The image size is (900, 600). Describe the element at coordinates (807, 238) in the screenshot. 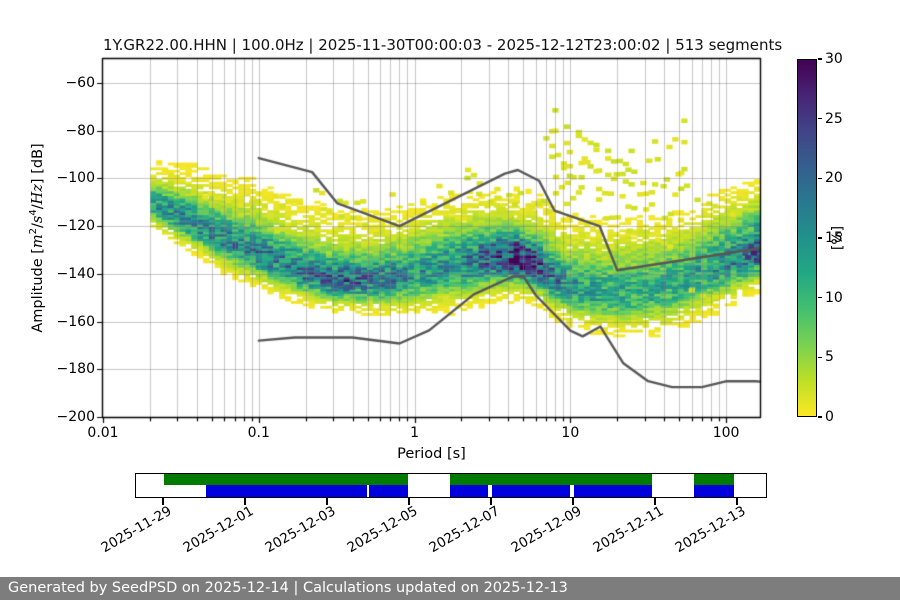

I see `colorbar` at that location.